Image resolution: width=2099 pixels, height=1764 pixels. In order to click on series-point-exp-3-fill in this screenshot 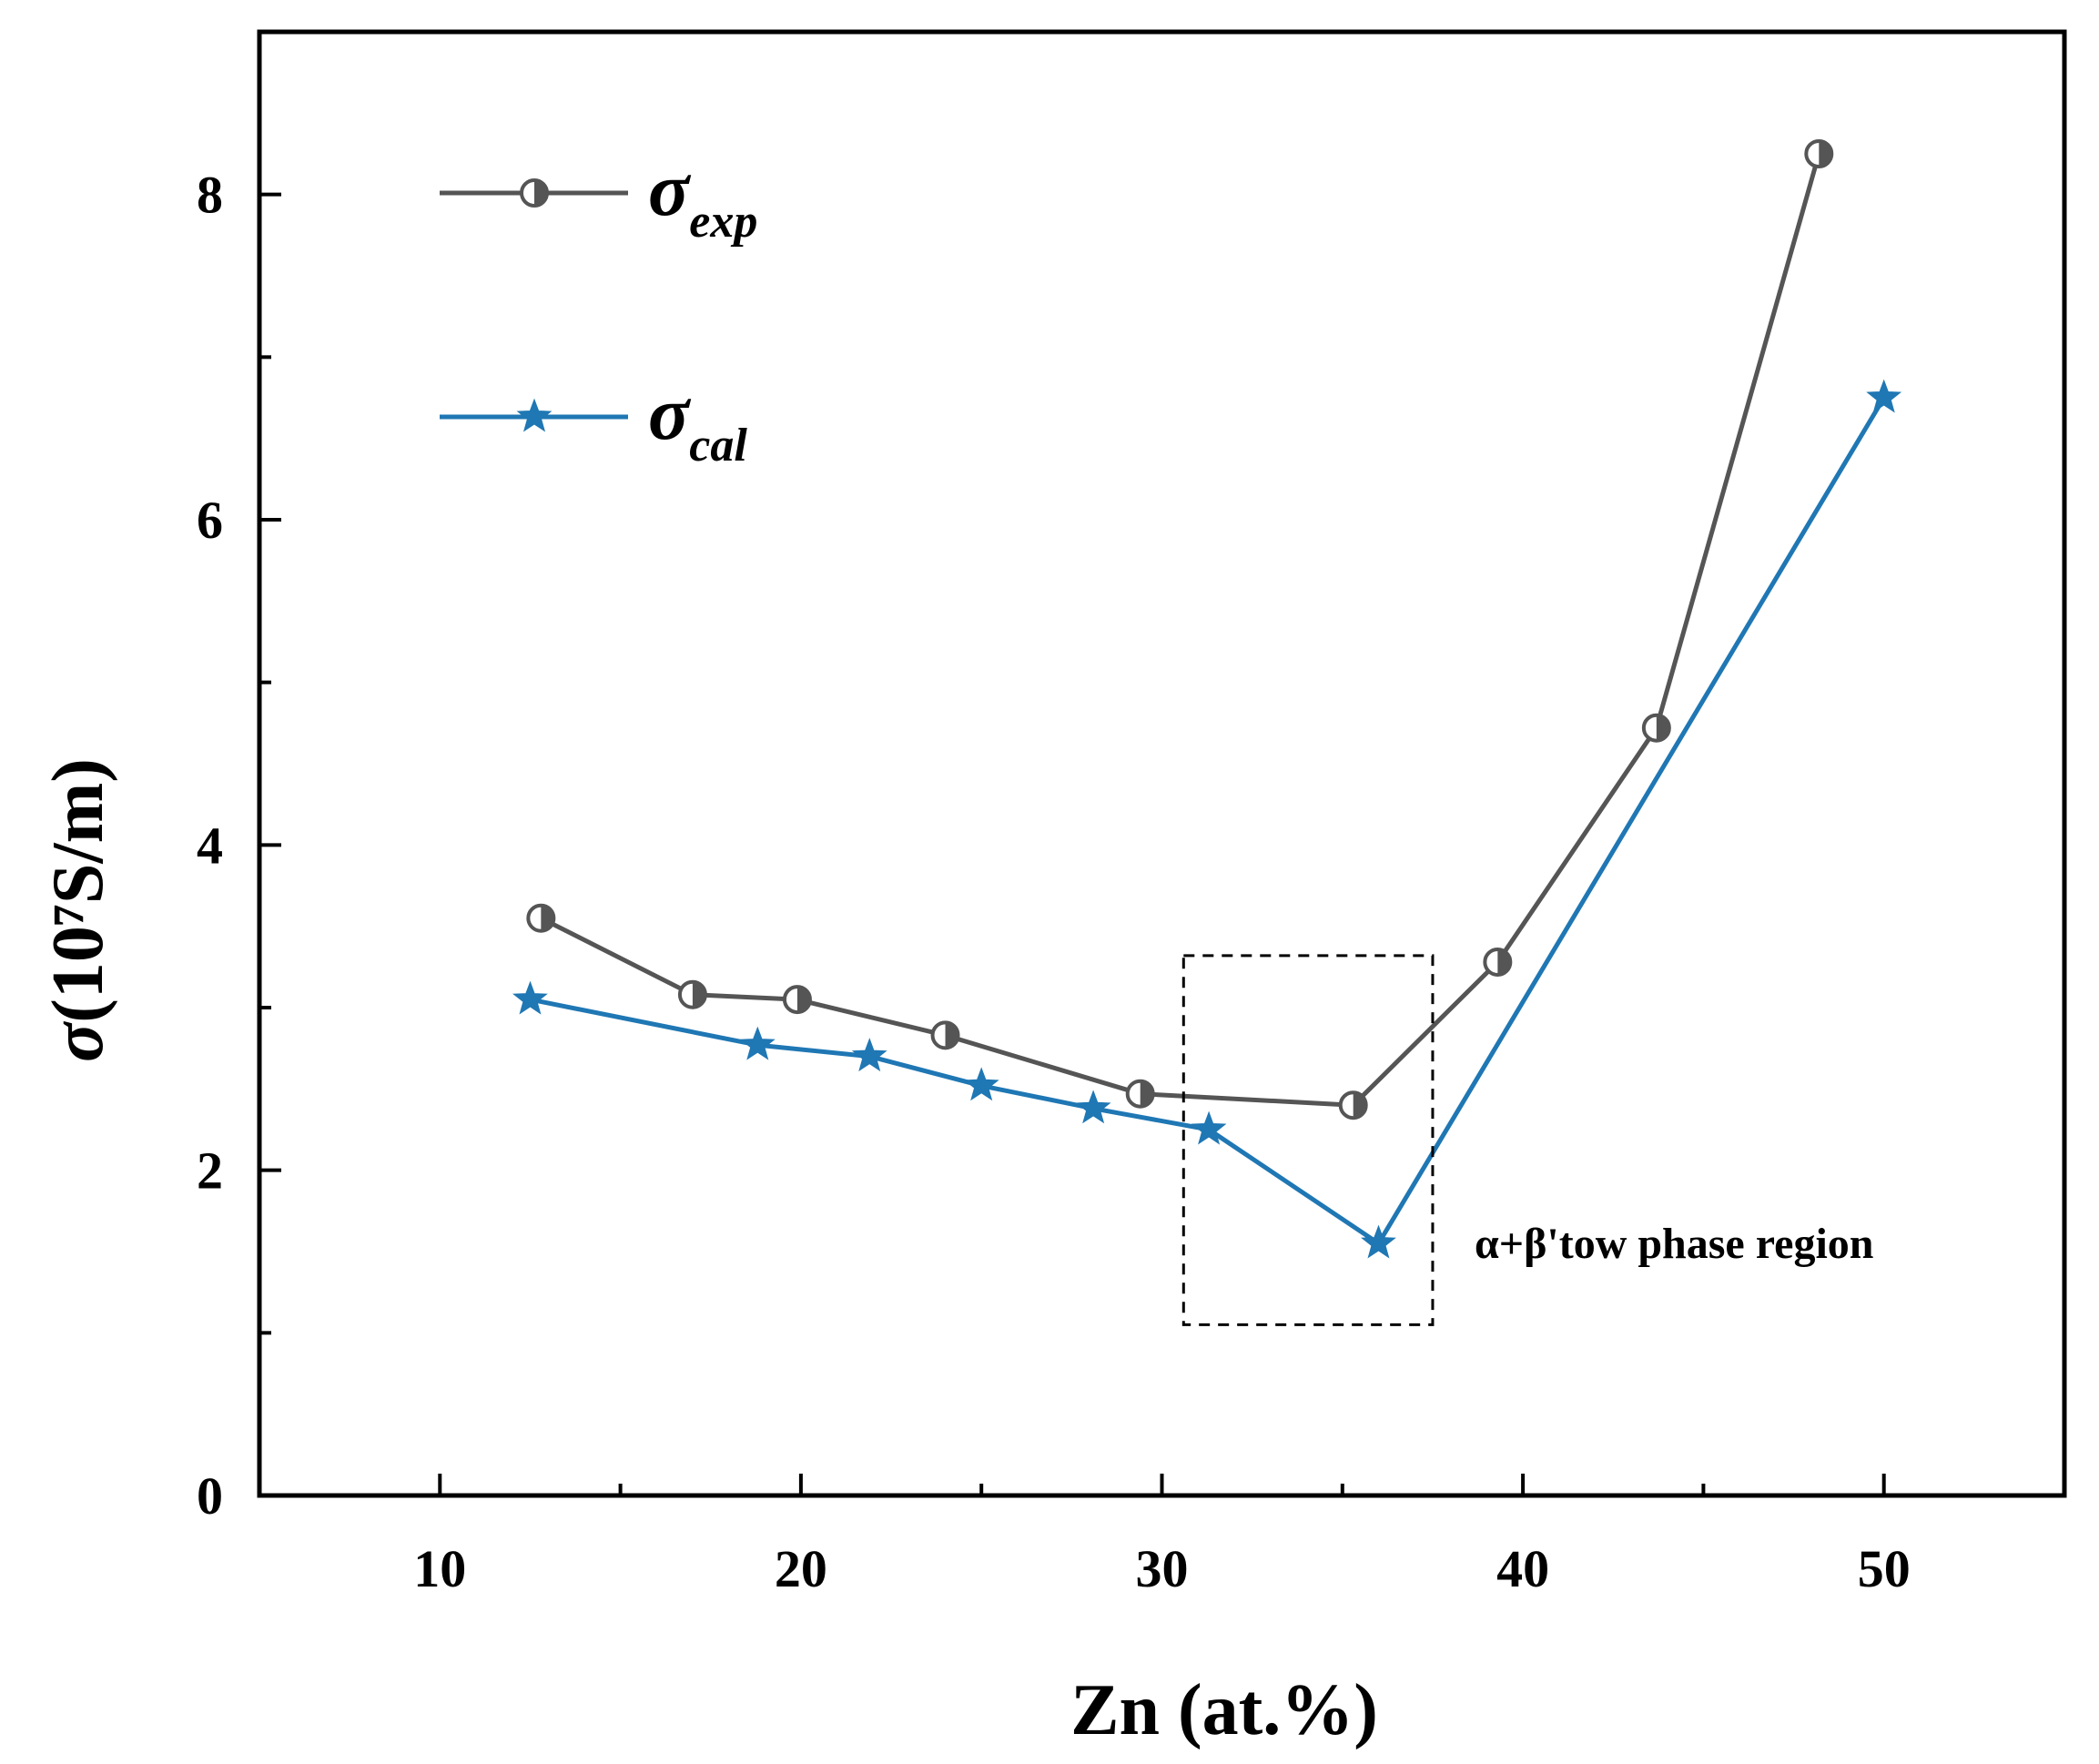, I will do `click(952, 1035)`.